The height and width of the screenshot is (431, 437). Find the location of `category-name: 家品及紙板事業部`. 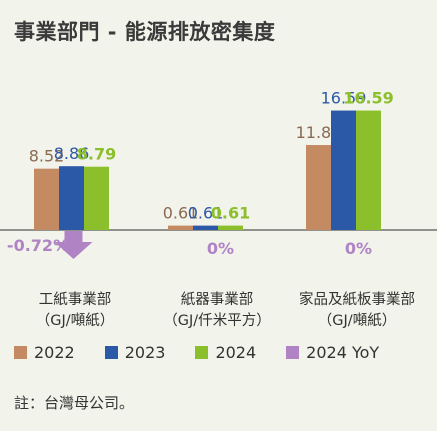

category-name: 家品及紙板事業部 is located at coordinates (357, 300).